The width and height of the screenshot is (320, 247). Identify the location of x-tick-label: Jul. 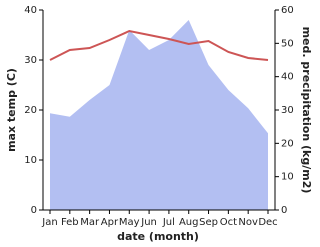
(168, 222).